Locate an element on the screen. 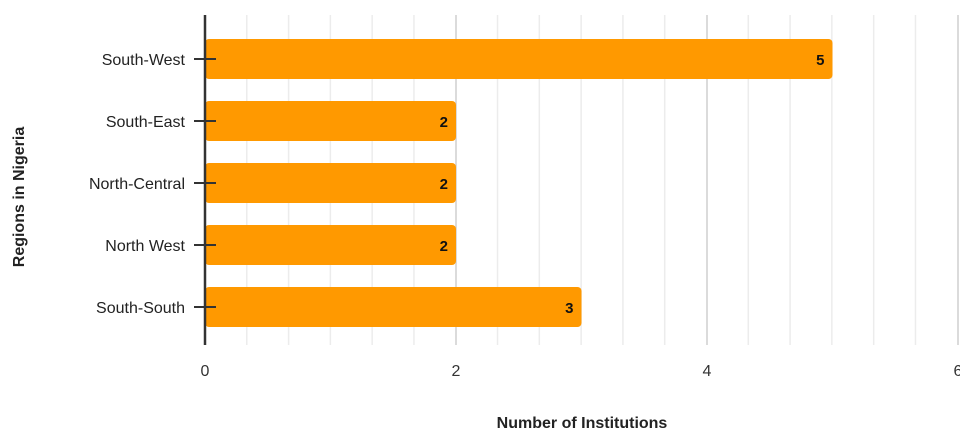 This screenshot has width=960, height=430. category-label: North-Central is located at coordinates (137, 184).